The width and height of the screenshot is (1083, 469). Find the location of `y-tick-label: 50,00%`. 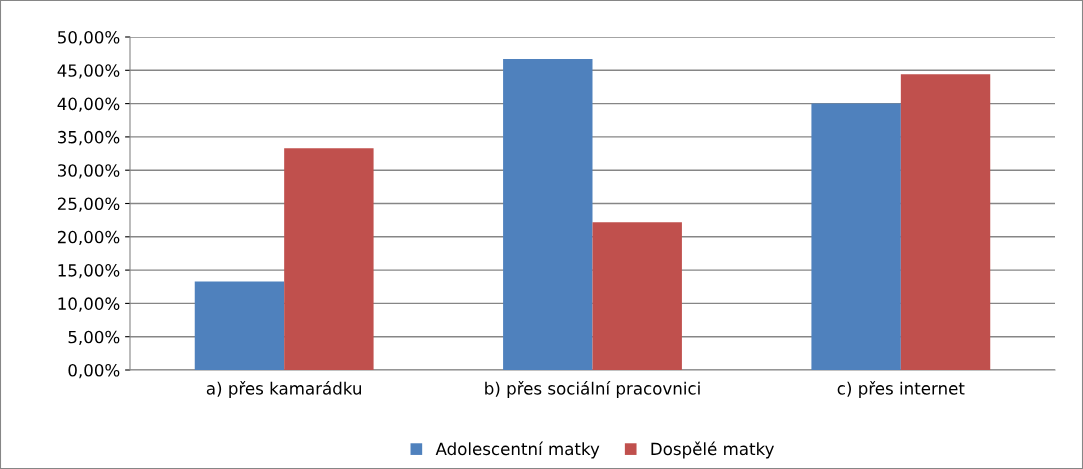

y-tick-label: 50,00% is located at coordinates (89, 38).